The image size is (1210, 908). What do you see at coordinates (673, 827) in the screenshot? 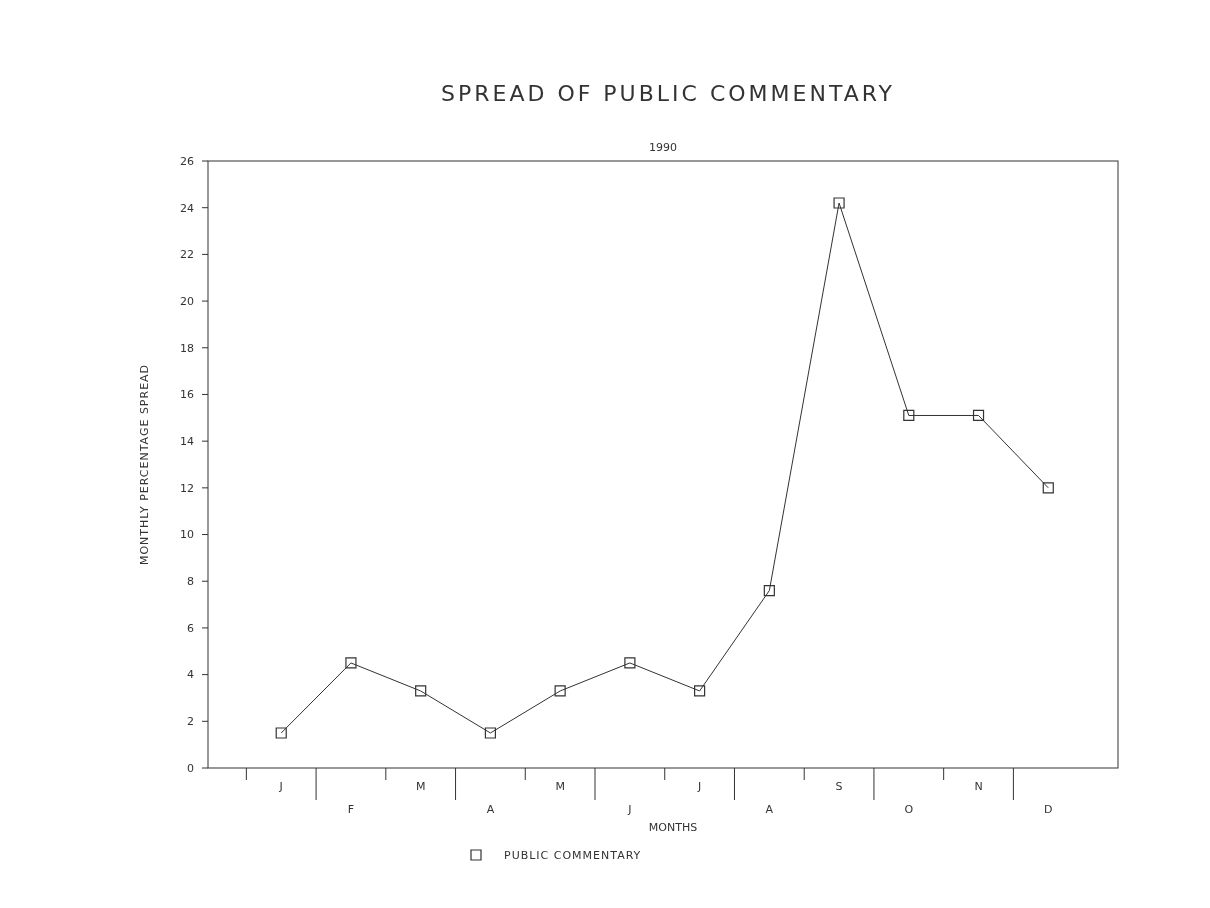
I see `x-axis-title: MONTHS` at bounding box center [673, 827].